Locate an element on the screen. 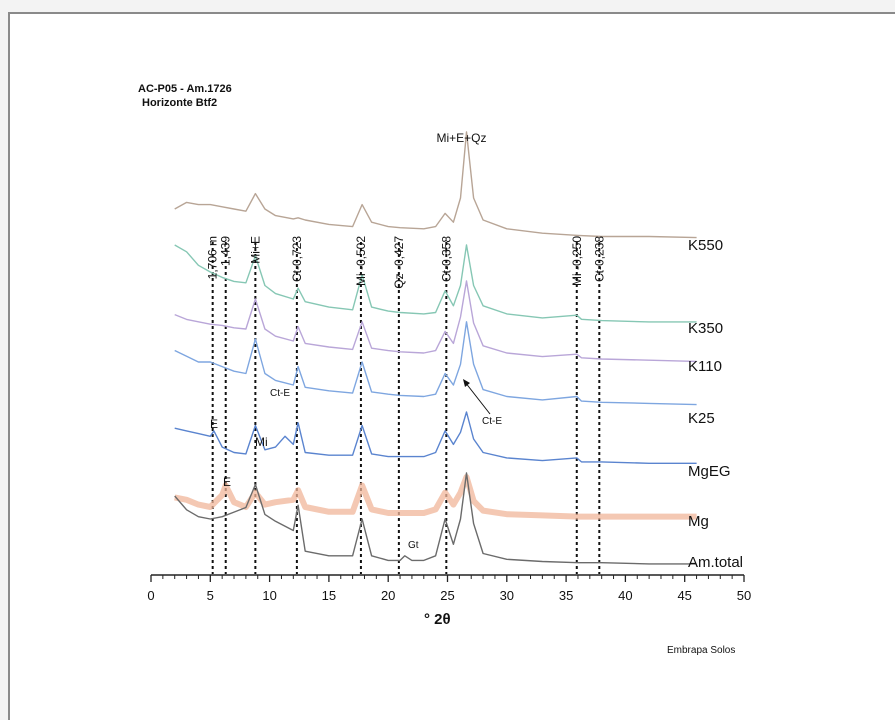 The width and height of the screenshot is (895, 720). series-label-k25: K25 is located at coordinates (701, 418).